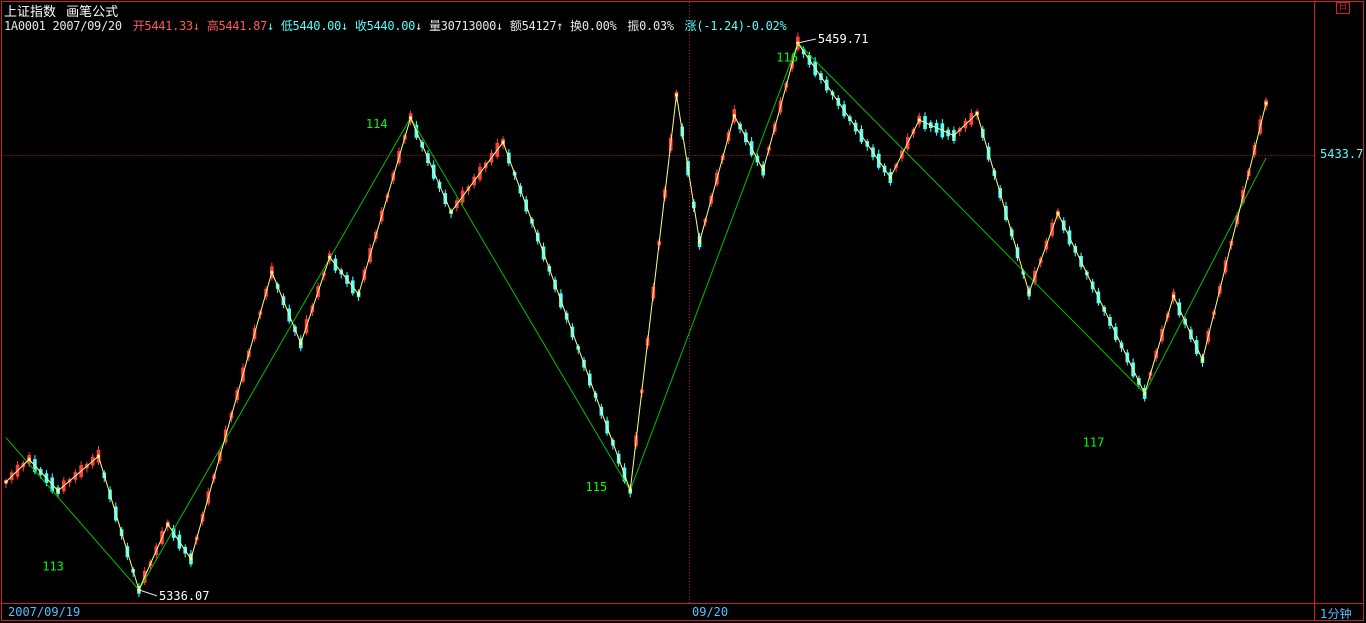  I want to click on high-value: 5441.87, so click(242, 26).